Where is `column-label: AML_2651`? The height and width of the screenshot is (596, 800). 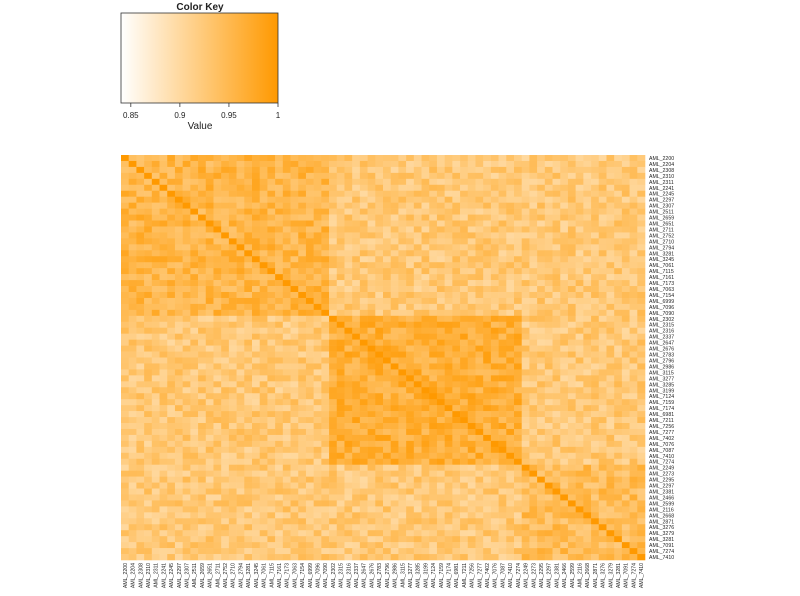
column-label: AML_2651 is located at coordinates (211, 575).